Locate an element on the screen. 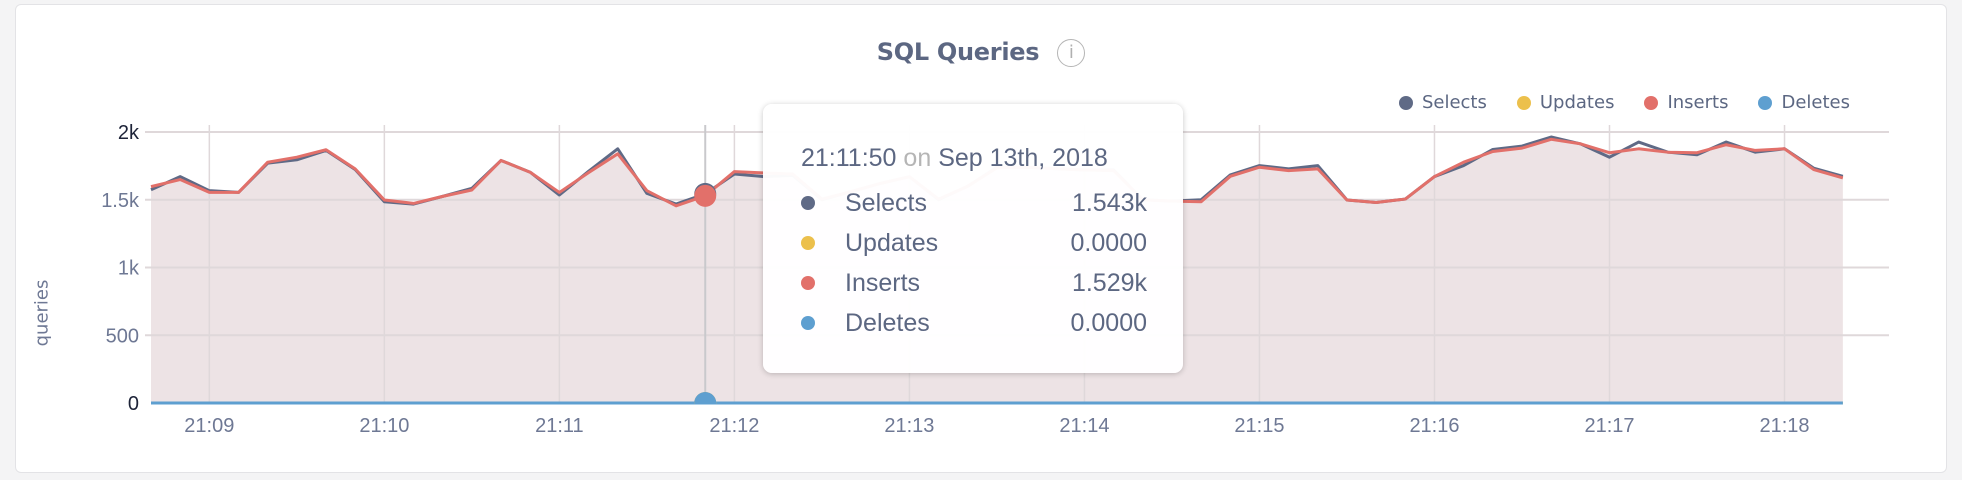 The width and height of the screenshot is (1962, 480). tooltip-row-updates: Updates 0.0000 is located at coordinates (974, 243).